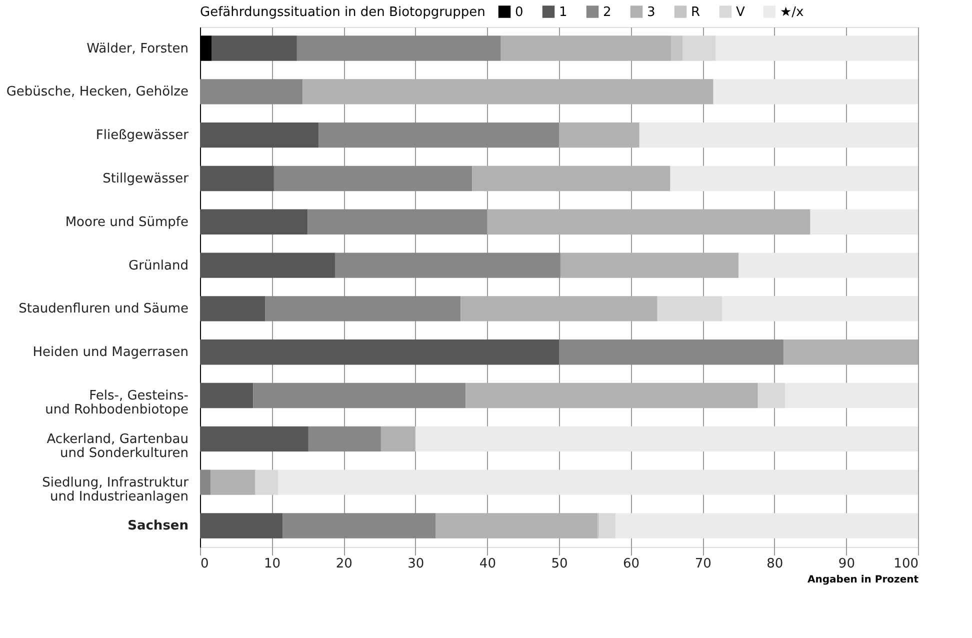  I want to click on legend-label: 0, so click(519, 12).